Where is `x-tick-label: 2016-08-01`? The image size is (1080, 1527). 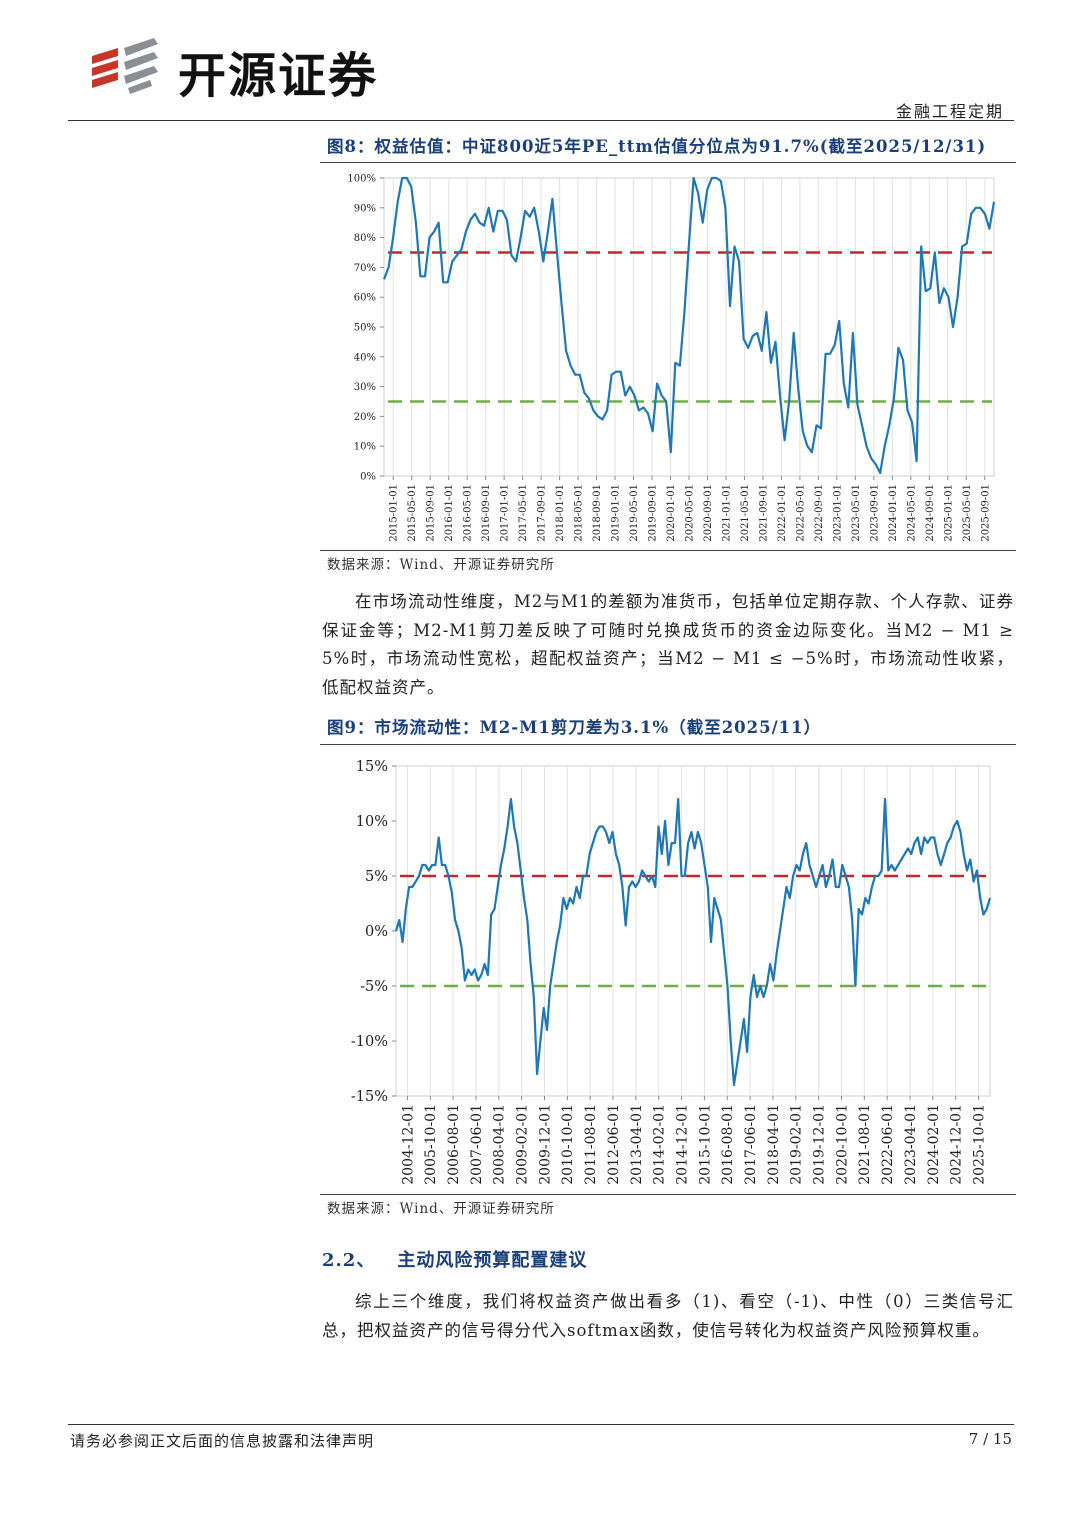 x-tick-label: 2016-08-01 is located at coordinates (728, 1144).